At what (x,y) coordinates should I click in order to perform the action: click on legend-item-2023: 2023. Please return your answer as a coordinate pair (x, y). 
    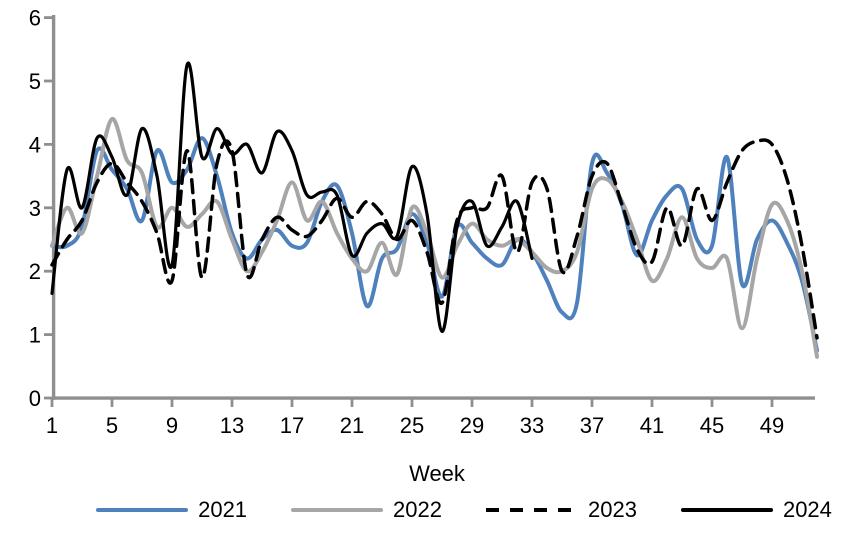
    Looking at the image, I should click on (561, 510).